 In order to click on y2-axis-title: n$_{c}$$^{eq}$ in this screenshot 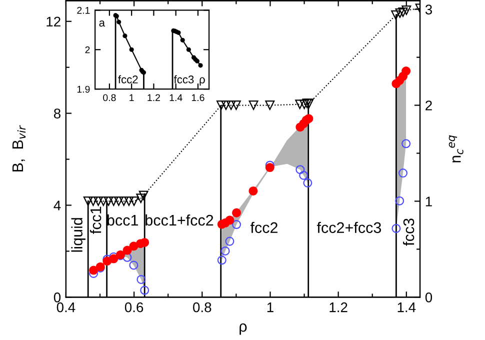, I will do `click(456, 148)`.